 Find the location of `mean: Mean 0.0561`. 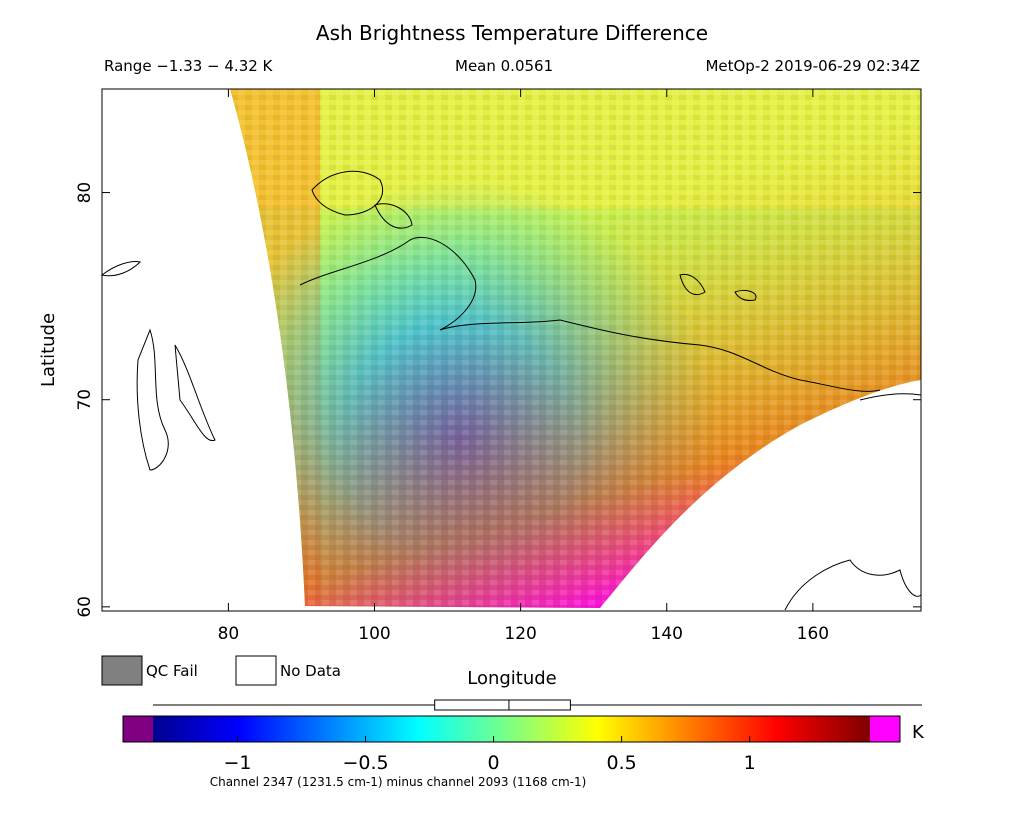

mean: Mean 0.0561 is located at coordinates (504, 66).